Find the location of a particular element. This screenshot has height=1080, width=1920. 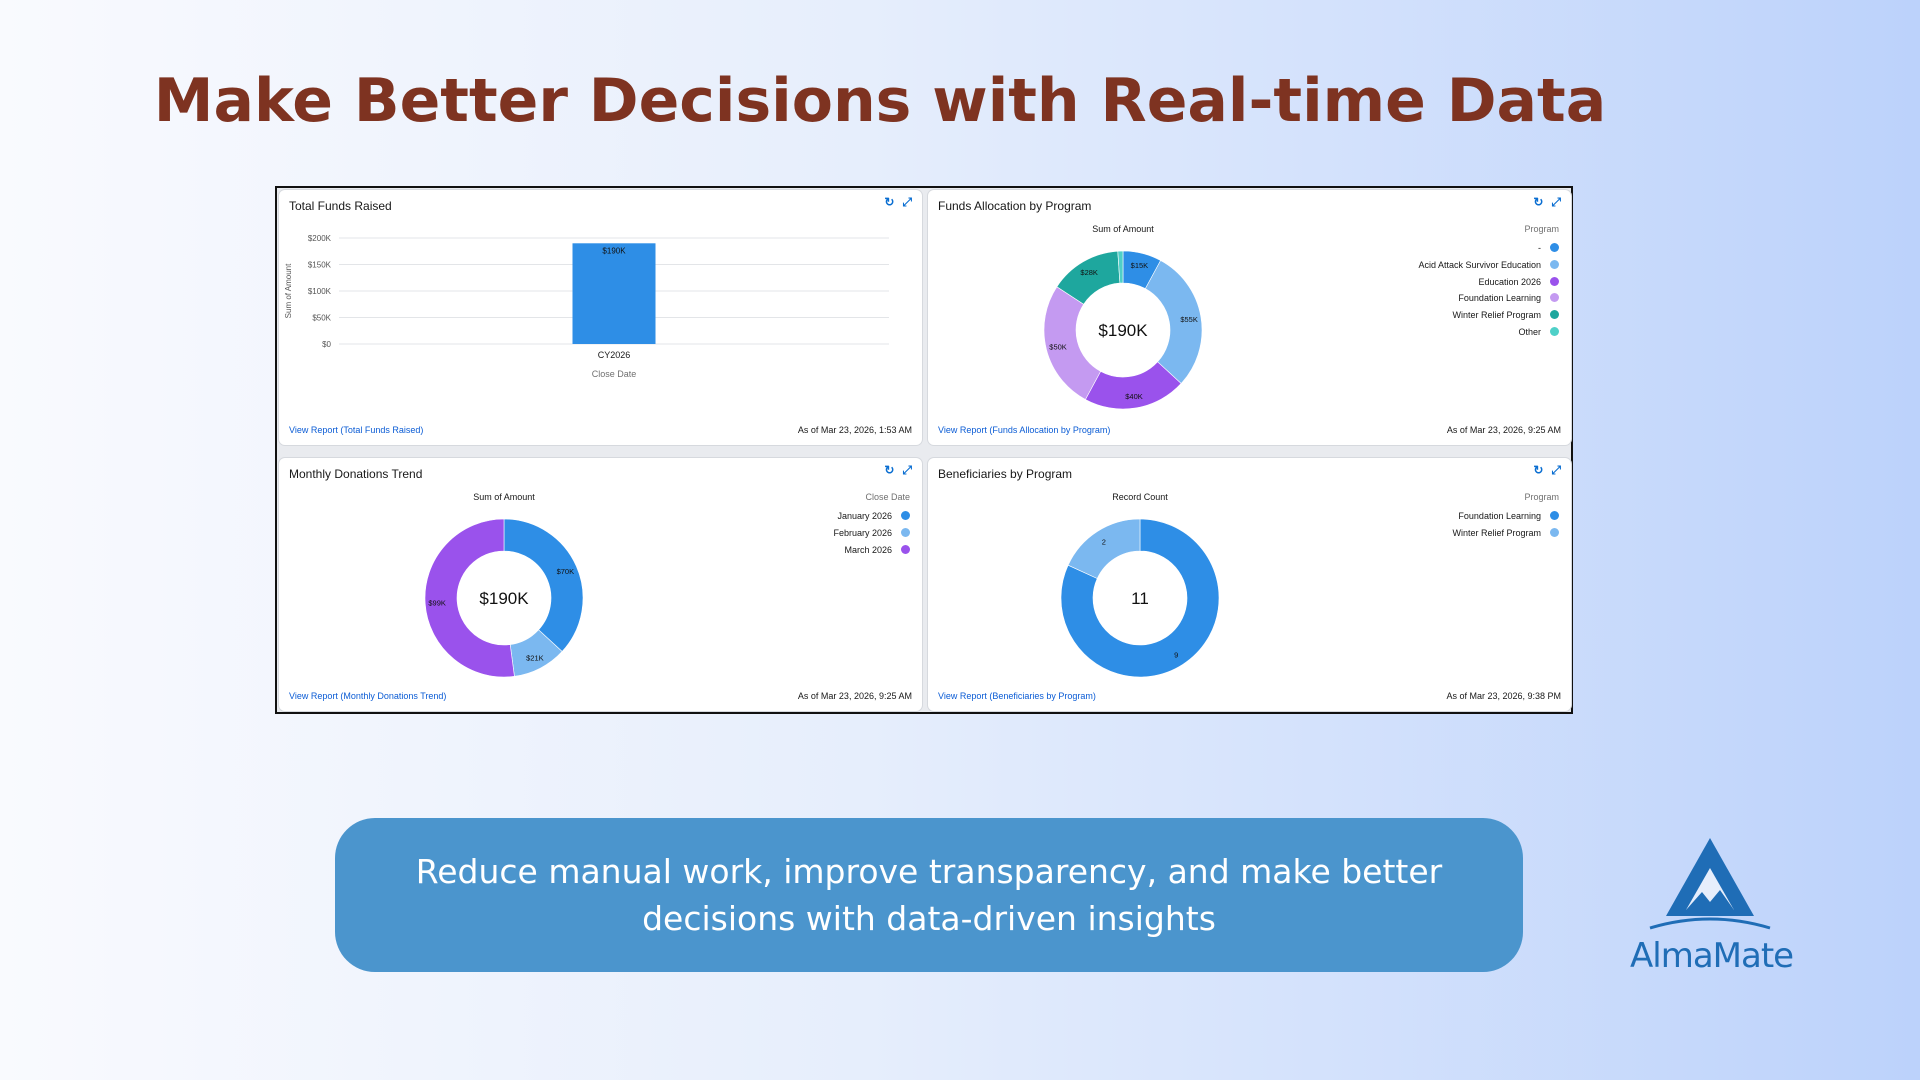

legend-label: March 2026 is located at coordinates (868, 549).